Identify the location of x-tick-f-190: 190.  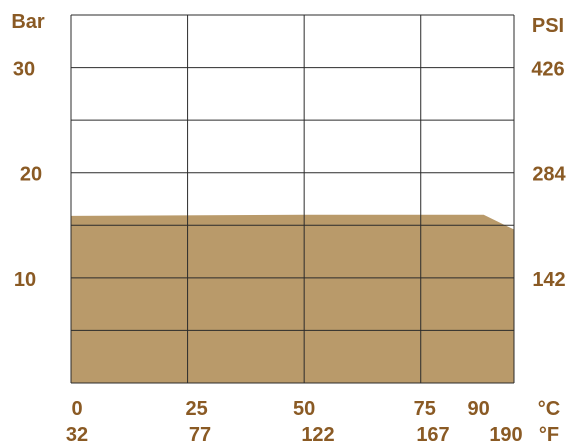
(505, 433).